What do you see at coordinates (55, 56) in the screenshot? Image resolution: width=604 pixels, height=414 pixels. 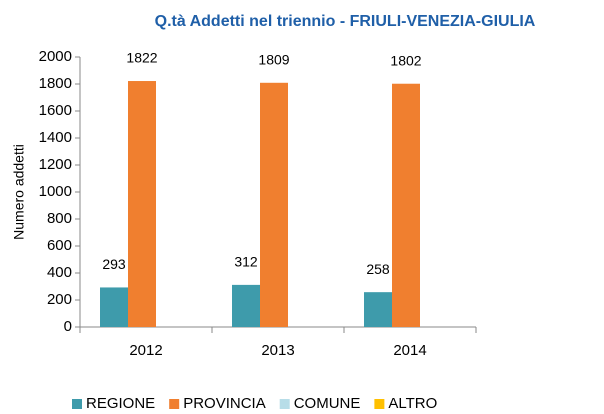 I see `y-tick-label: 2000` at bounding box center [55, 56].